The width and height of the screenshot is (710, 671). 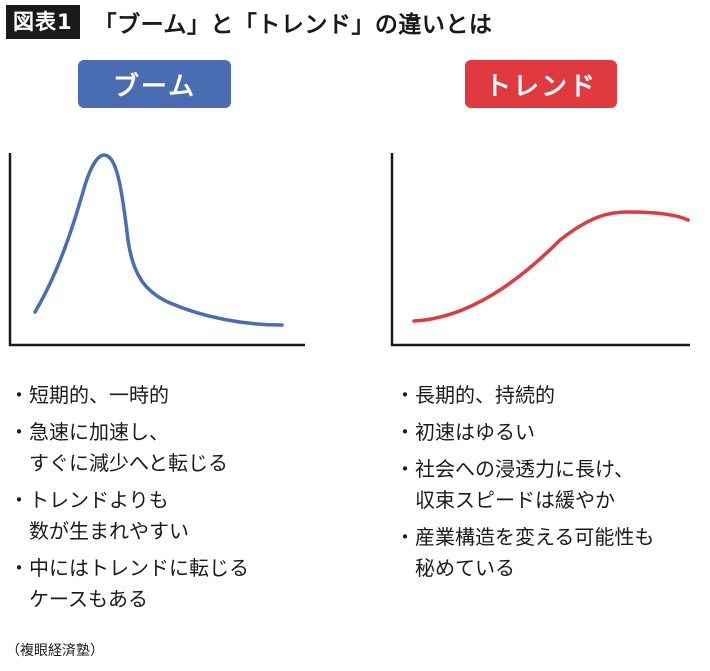 I want to click on list-item: ・社会への浸透力に長け、 収束スピードは緩やか, so click(x=550, y=485).